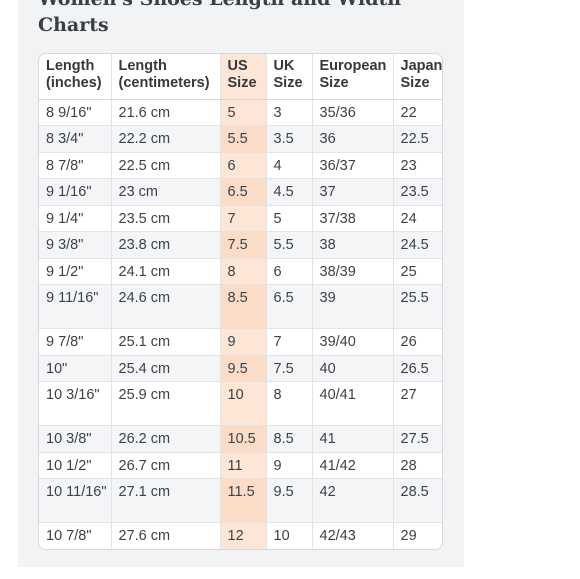 The height and width of the screenshot is (579, 580). What do you see at coordinates (243, 139) in the screenshot?
I see `cell-us-size: 5.5` at bounding box center [243, 139].